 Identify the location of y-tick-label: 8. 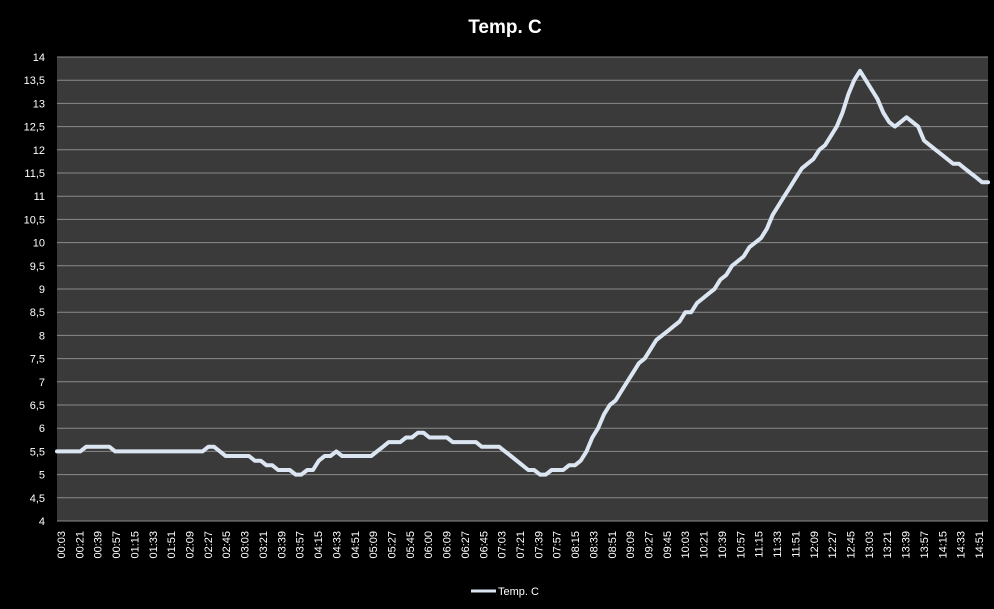
(42, 336).